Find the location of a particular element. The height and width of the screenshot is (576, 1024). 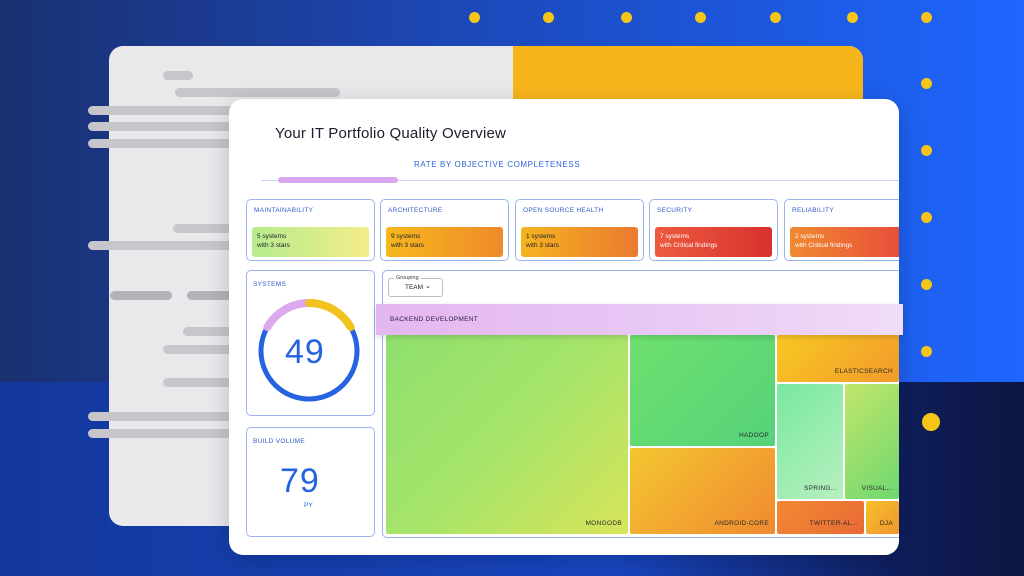

chevron-down-icon: ⌄ is located at coordinates (428, 286).